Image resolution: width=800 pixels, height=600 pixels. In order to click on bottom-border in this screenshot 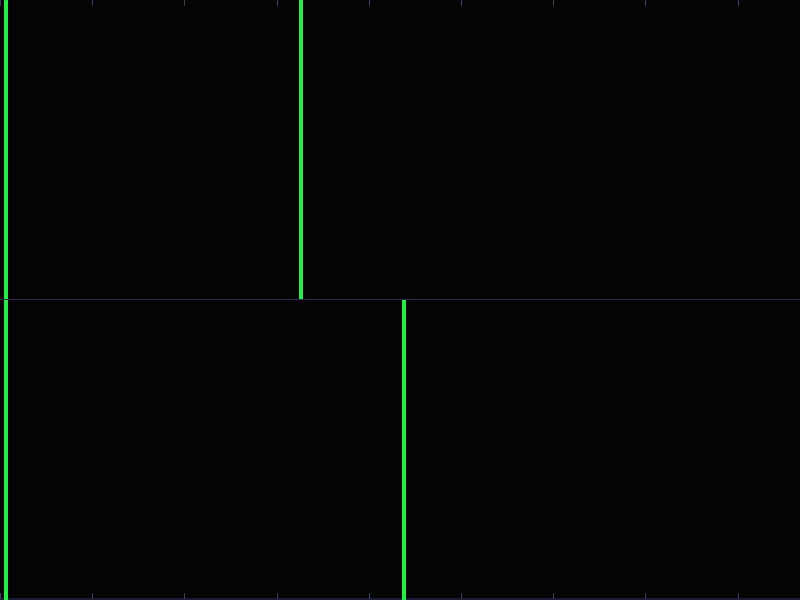, I will do `click(400, 599)`.